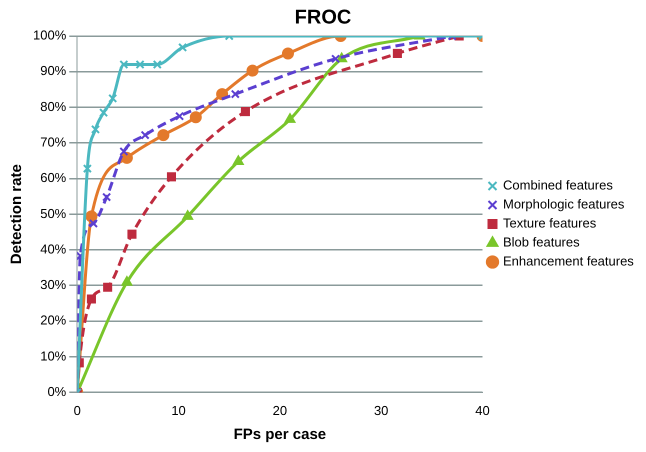 The height and width of the screenshot is (452, 646). Describe the element at coordinates (550, 223) in the screenshot. I see `legend-label: Texture features` at that location.